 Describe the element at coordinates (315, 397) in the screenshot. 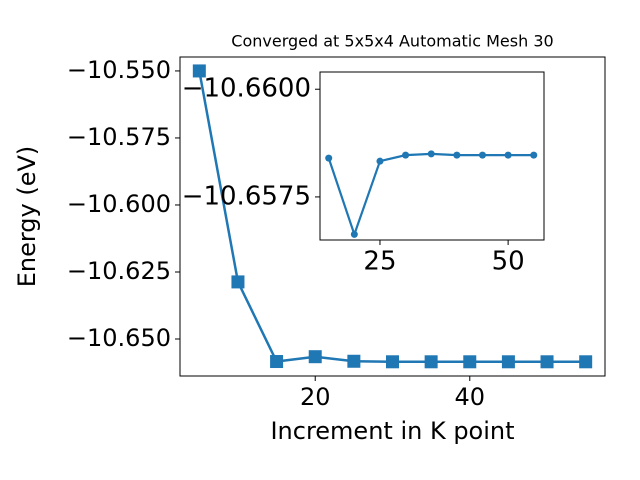

I see `x-tick-label: 20` at that location.